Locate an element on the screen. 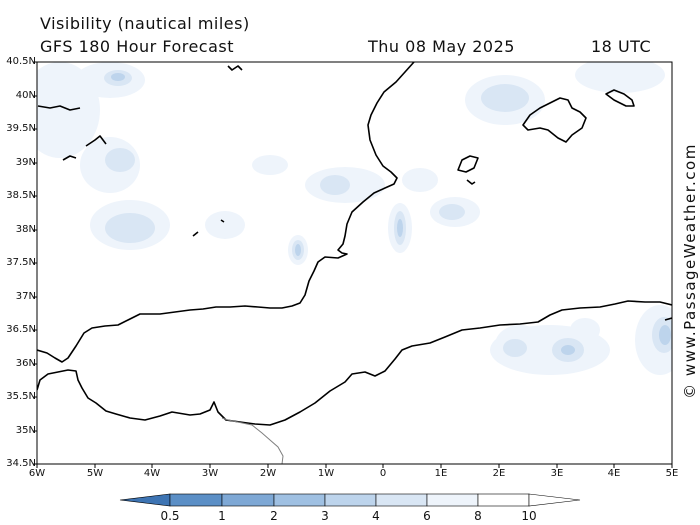  country-border is located at coordinates (252, 440).